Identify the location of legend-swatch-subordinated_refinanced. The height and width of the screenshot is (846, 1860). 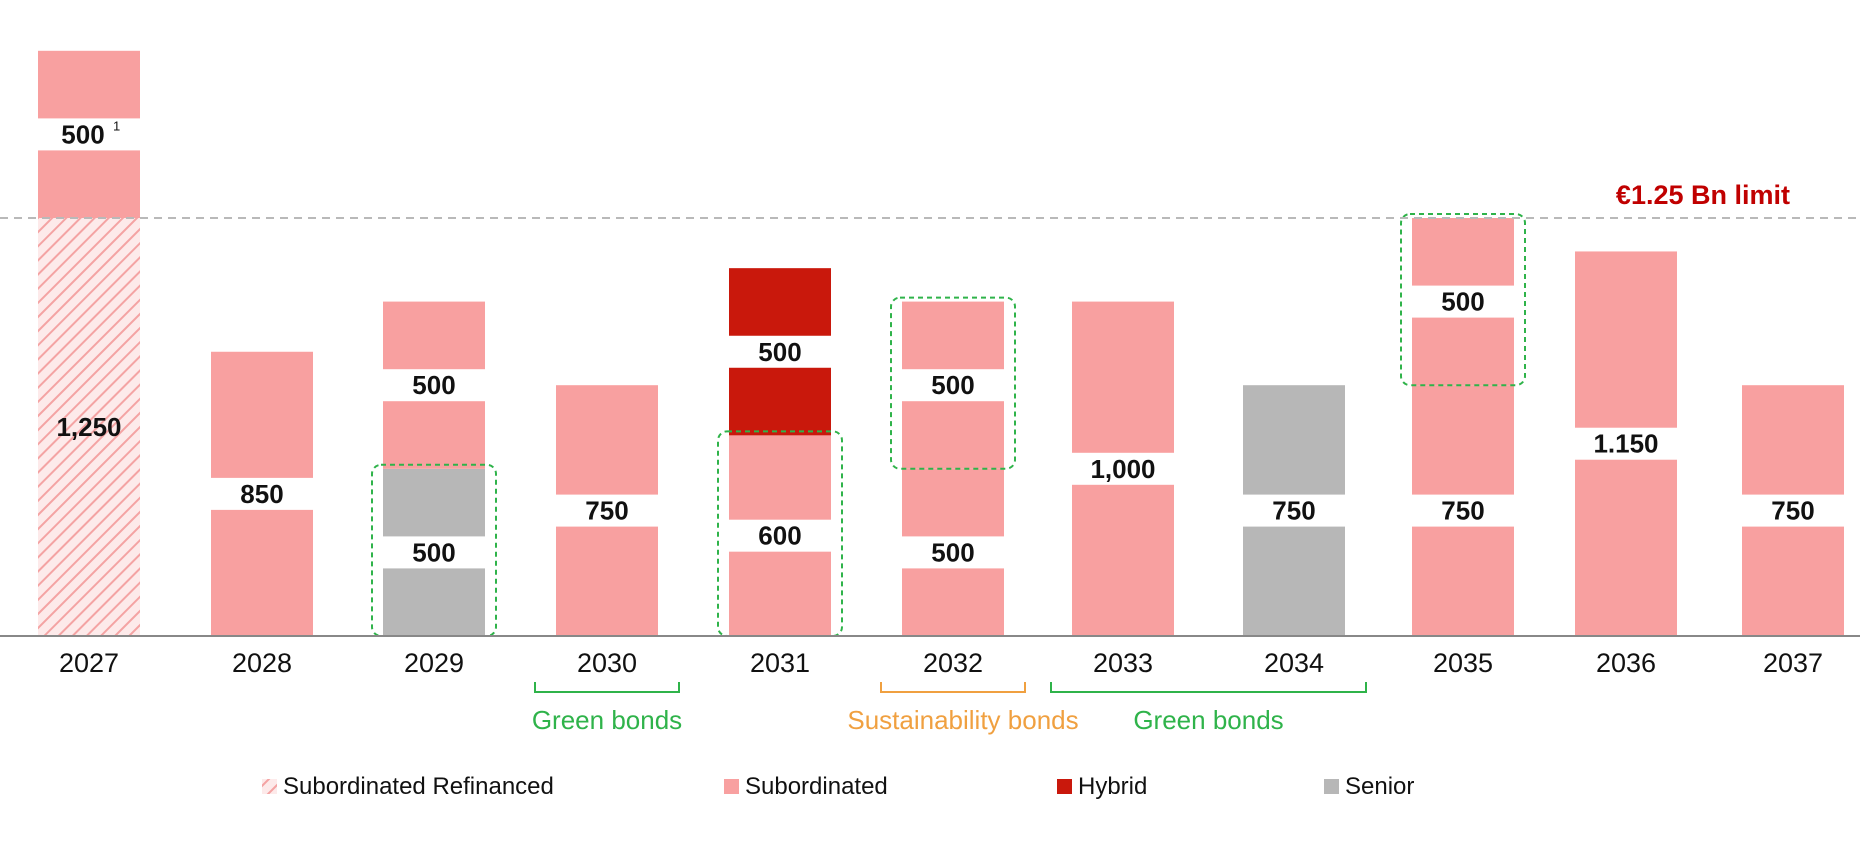
(269, 786).